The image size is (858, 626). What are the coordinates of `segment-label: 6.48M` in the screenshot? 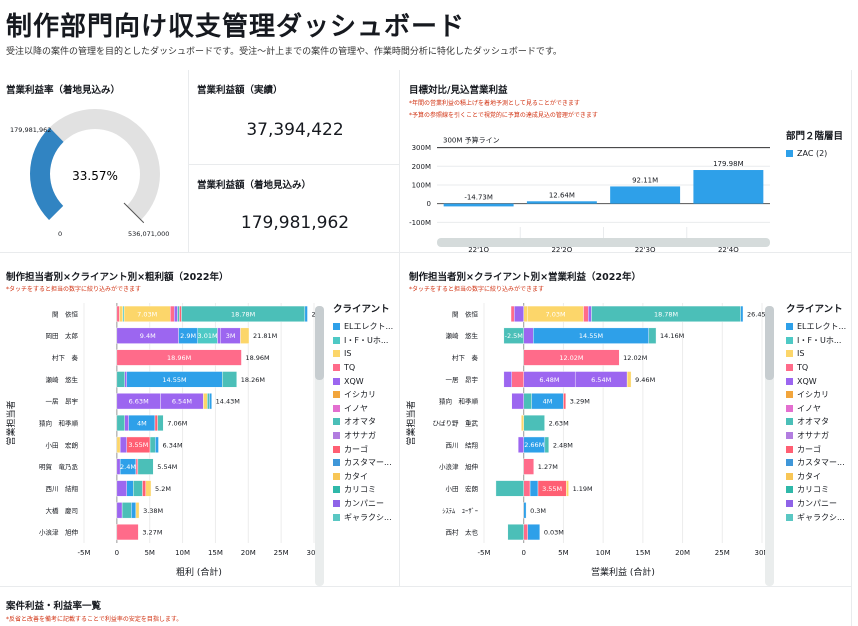 It's located at (549, 380).